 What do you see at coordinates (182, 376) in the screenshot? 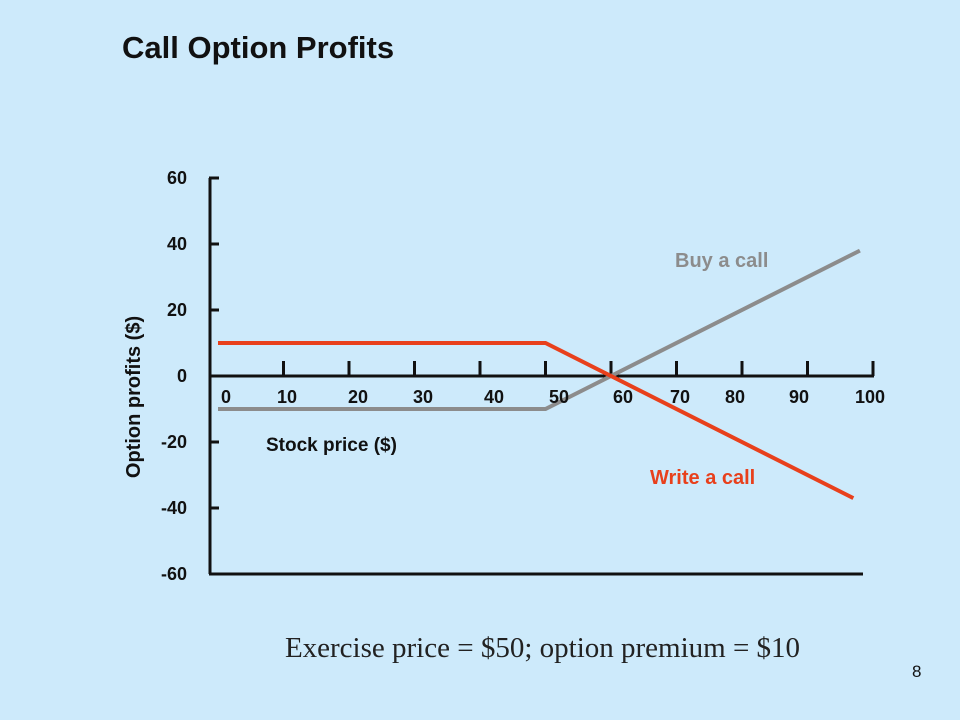
I see `y-tick-label: 0` at bounding box center [182, 376].